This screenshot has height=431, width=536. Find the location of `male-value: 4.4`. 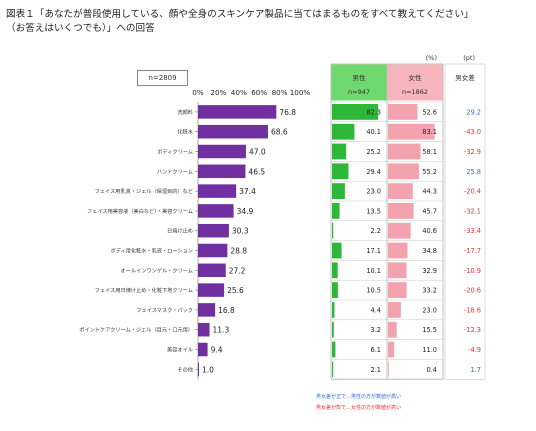

male-value: 4.4 is located at coordinates (376, 310).